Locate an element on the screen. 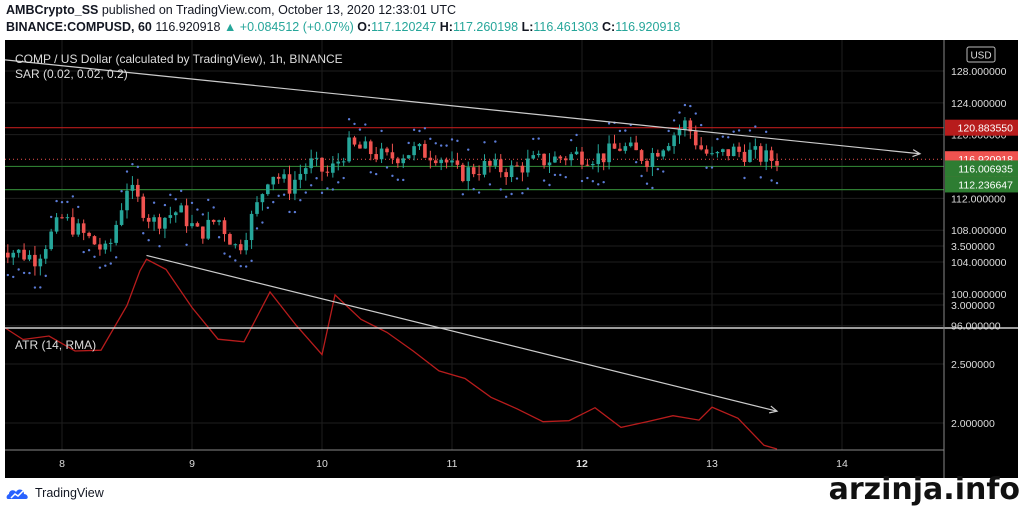 This screenshot has width=1024, height=512. close-label: C: is located at coordinates (609, 27).